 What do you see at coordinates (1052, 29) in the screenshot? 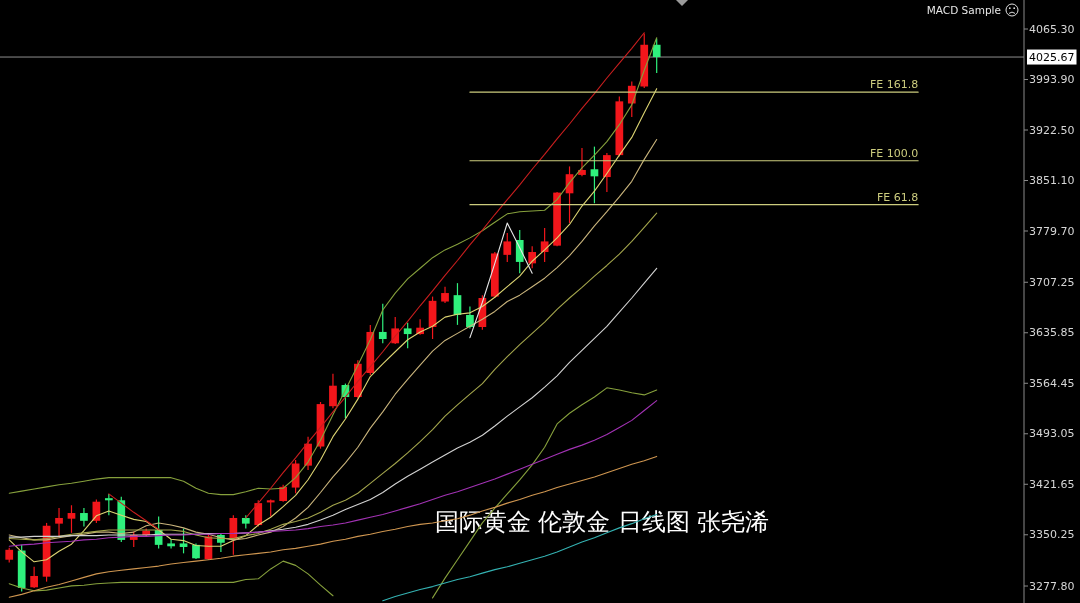
I see `y-tick-label: 4065.30` at bounding box center [1052, 29].